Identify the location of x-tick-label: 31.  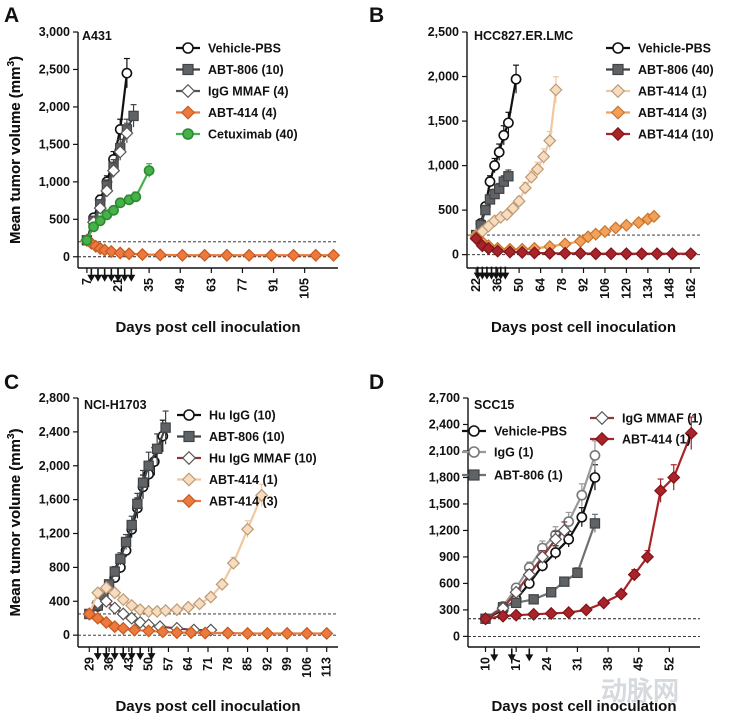
(577, 664).